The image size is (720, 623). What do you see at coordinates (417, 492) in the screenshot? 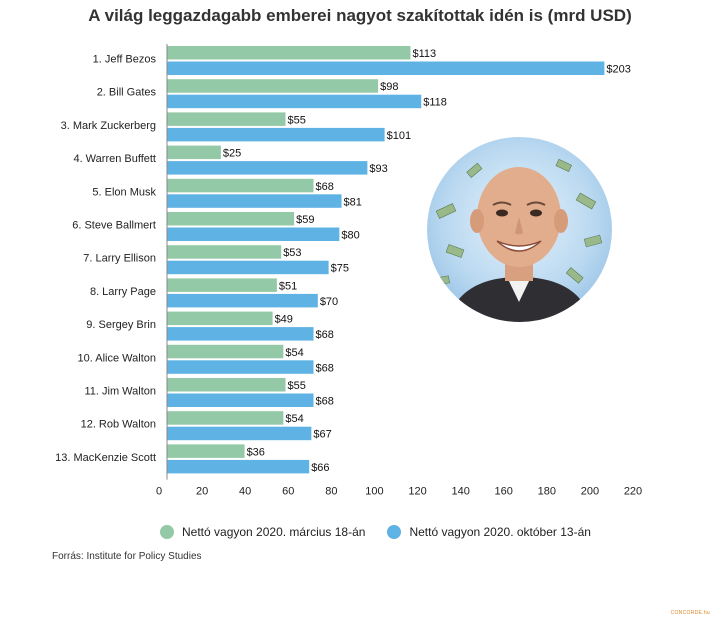
I see `x-tick-label-120: 120` at bounding box center [417, 492].